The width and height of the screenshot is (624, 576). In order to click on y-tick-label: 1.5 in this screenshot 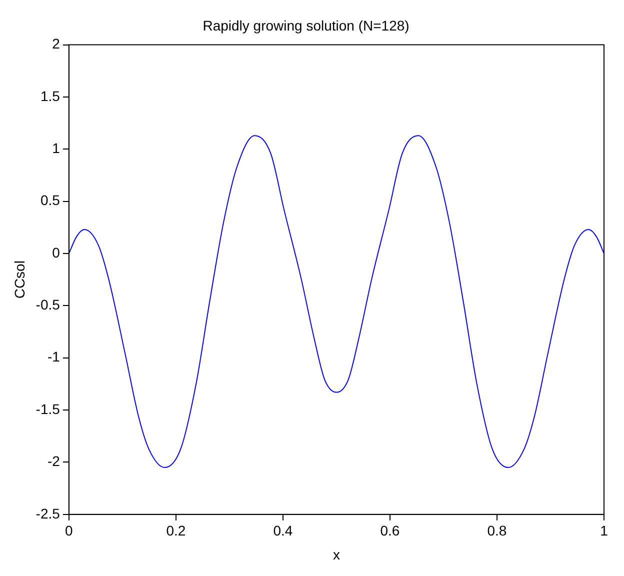, I will do `click(50, 96)`.